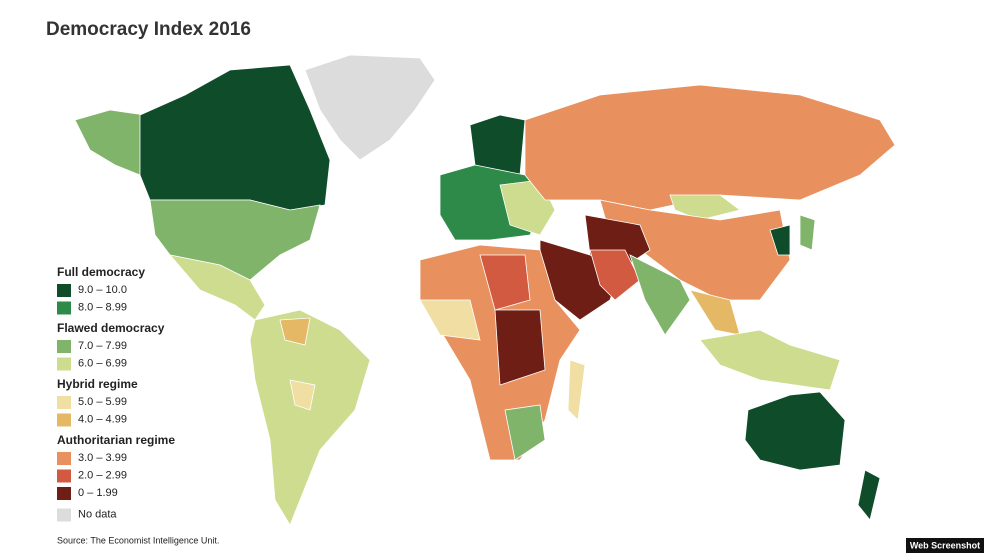 Image resolution: width=987 pixels, height=555 pixels. What do you see at coordinates (148, 29) in the screenshot?
I see `title: Democracy Index 2016` at bounding box center [148, 29].